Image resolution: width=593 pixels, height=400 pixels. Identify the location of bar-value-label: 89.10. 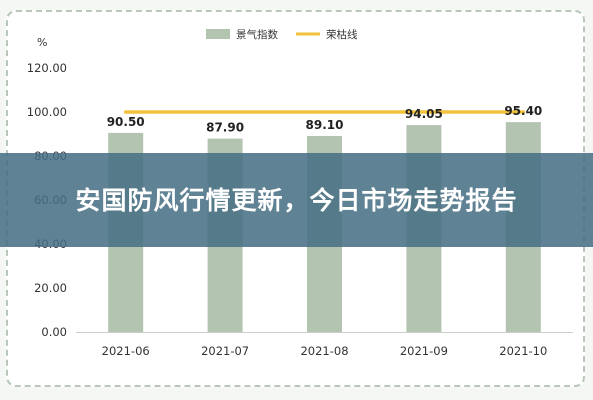
(325, 125).